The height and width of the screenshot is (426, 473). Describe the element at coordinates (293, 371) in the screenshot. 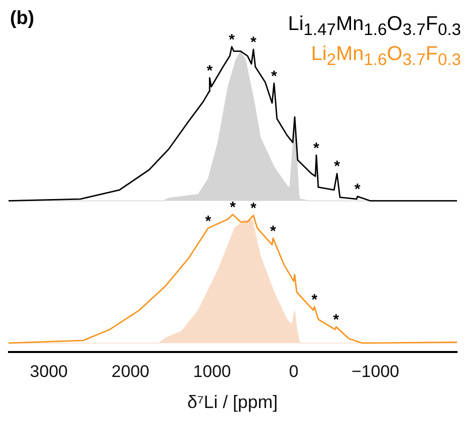

I see `x-tick-label: 0` at that location.